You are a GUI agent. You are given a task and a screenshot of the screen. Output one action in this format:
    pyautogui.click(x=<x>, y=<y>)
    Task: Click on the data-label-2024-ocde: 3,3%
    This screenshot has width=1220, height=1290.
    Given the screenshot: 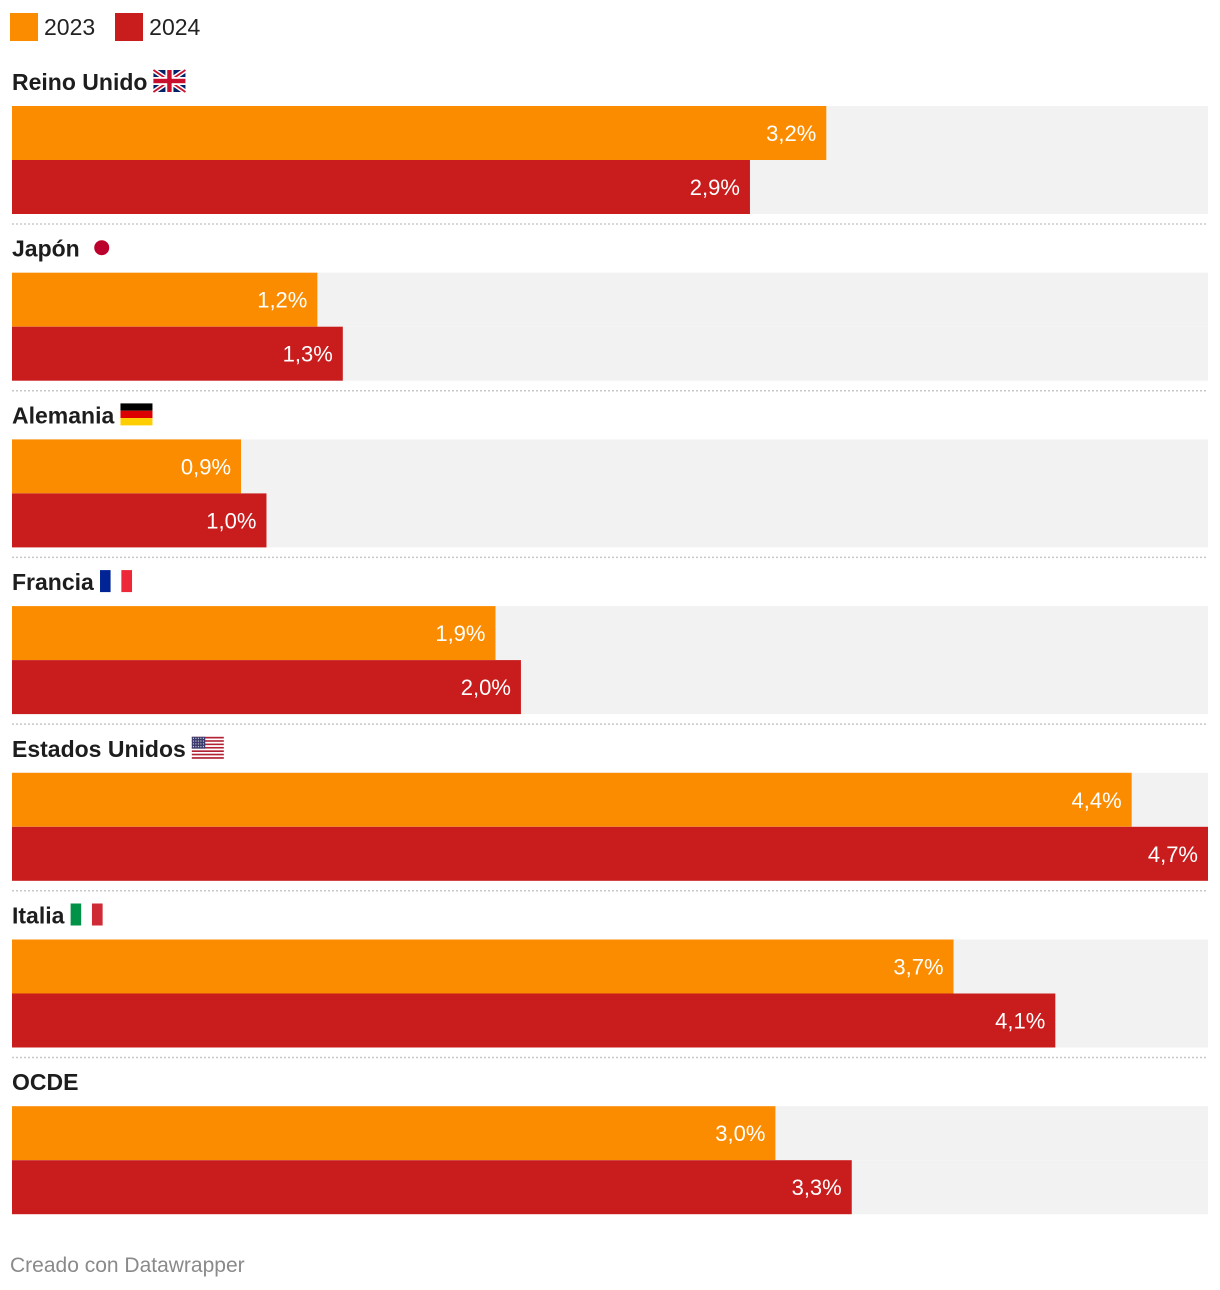 What is the action you would take?
    pyautogui.click(x=817, y=1187)
    